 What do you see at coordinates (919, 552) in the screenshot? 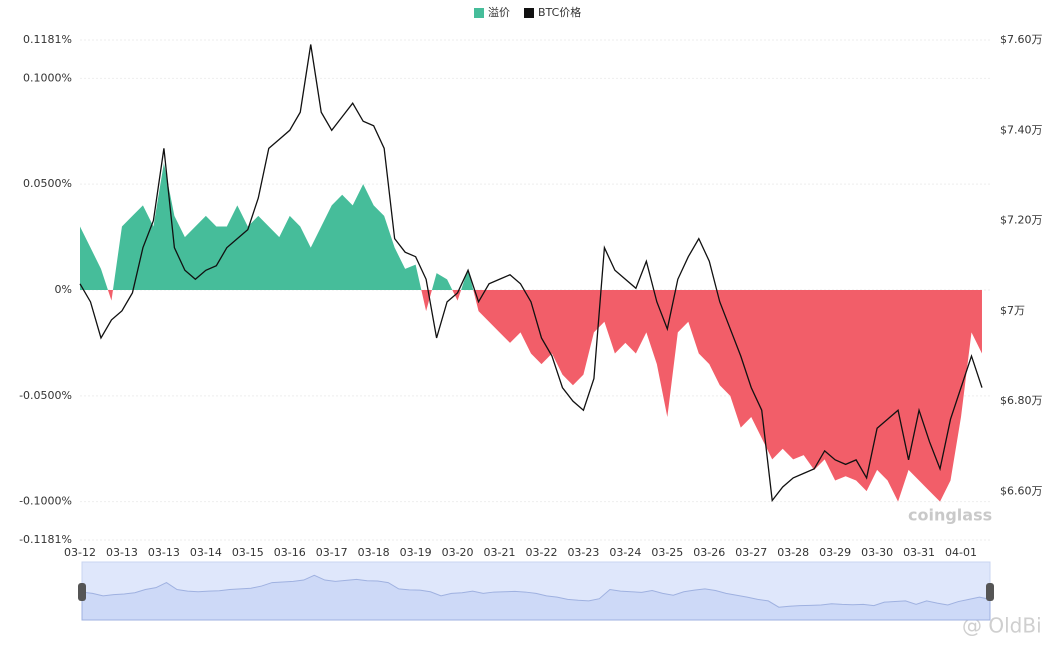
I see `x-tick-label: 03-31` at bounding box center [919, 552].